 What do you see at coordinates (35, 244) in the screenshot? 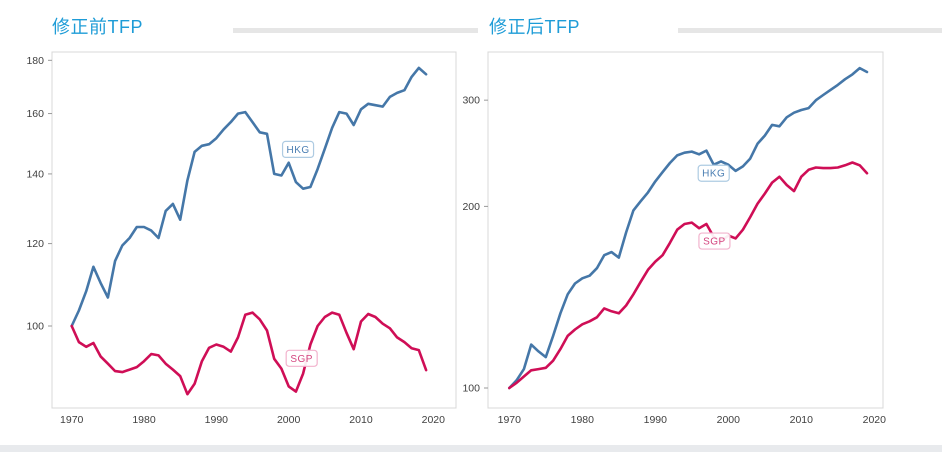
I see `y-tick-label: 120` at bounding box center [35, 244].